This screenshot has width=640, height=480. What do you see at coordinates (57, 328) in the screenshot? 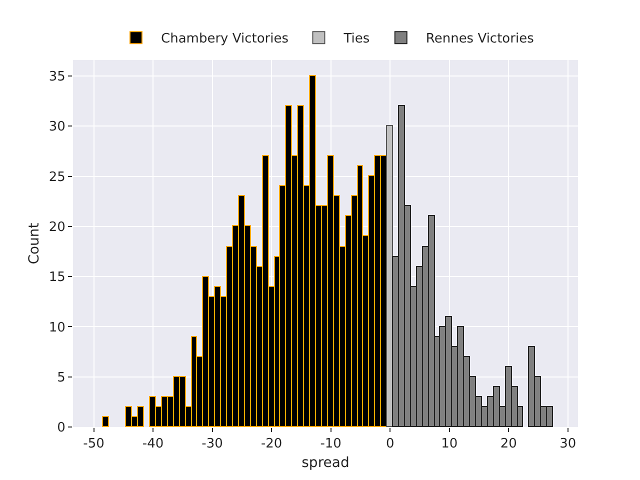
I see `y-tick-label: 10` at bounding box center [57, 328].